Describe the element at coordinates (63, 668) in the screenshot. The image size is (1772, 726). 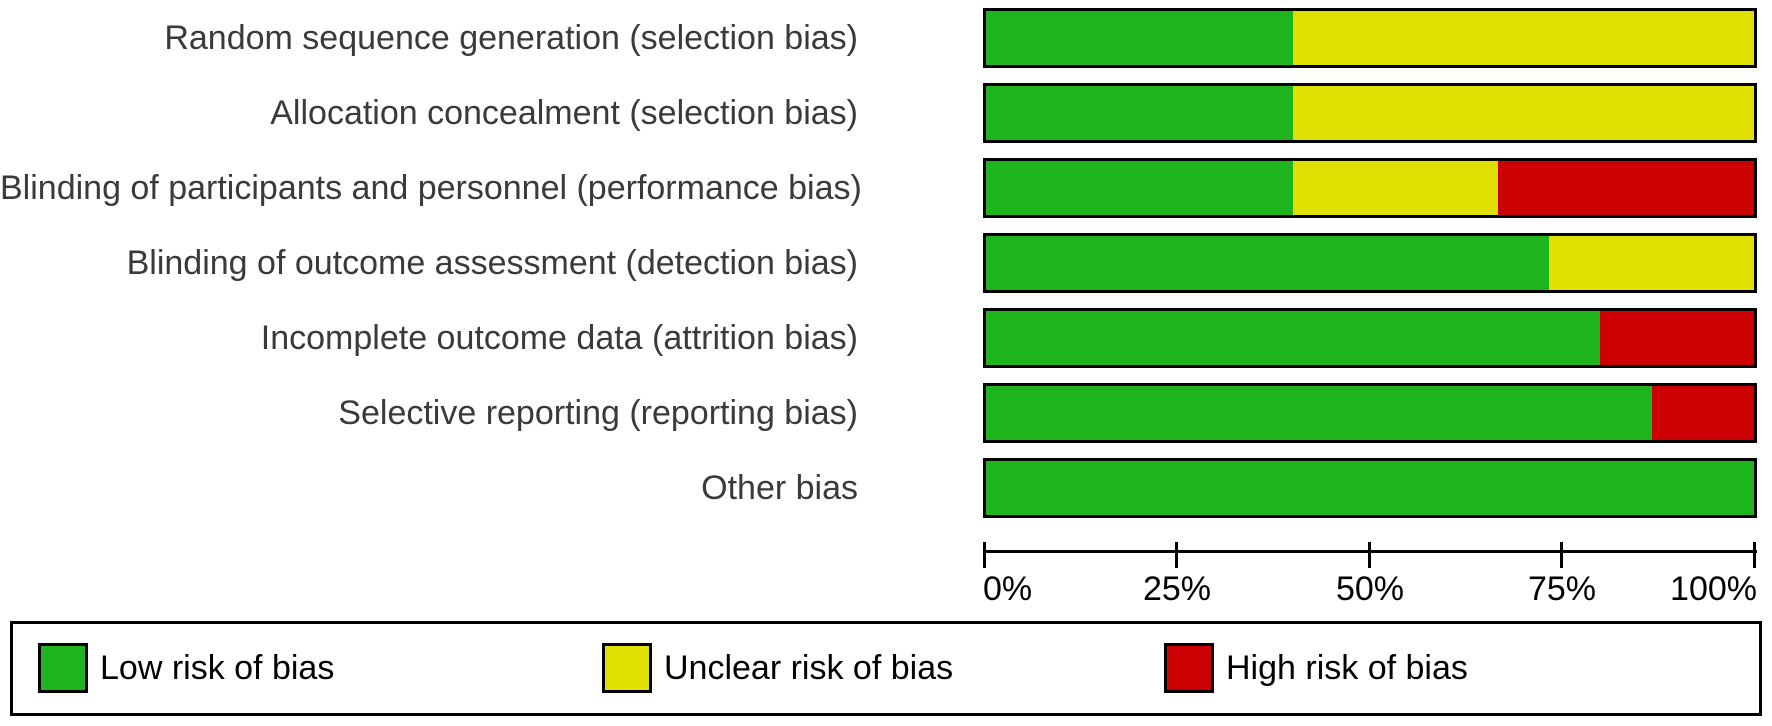
I see `legend-swatch-low-risk` at that location.